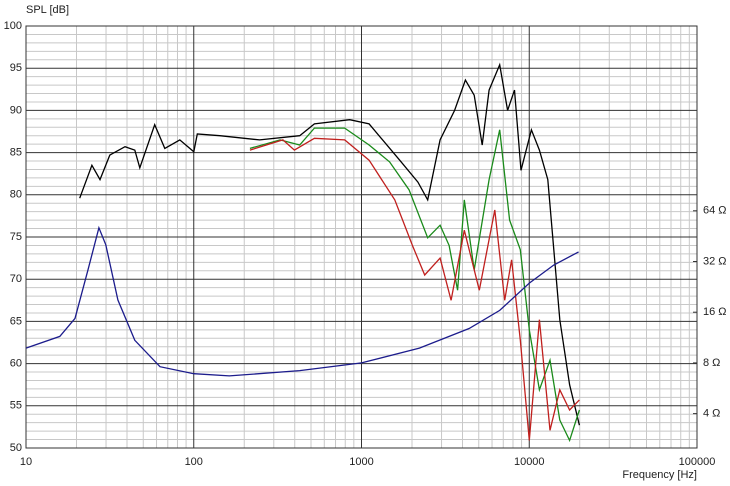 The height and width of the screenshot is (486, 730). What do you see at coordinates (711, 414) in the screenshot?
I see `y2-tick-label: 4 Ω` at bounding box center [711, 414].